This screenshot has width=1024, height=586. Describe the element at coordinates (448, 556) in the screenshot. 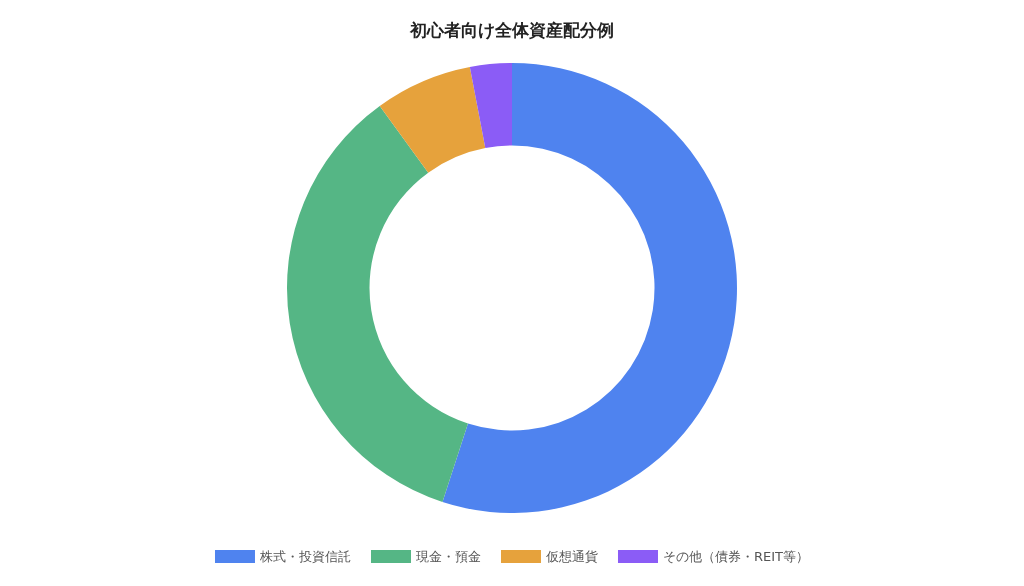

I see `legend-label: 現金・預金` at that location.